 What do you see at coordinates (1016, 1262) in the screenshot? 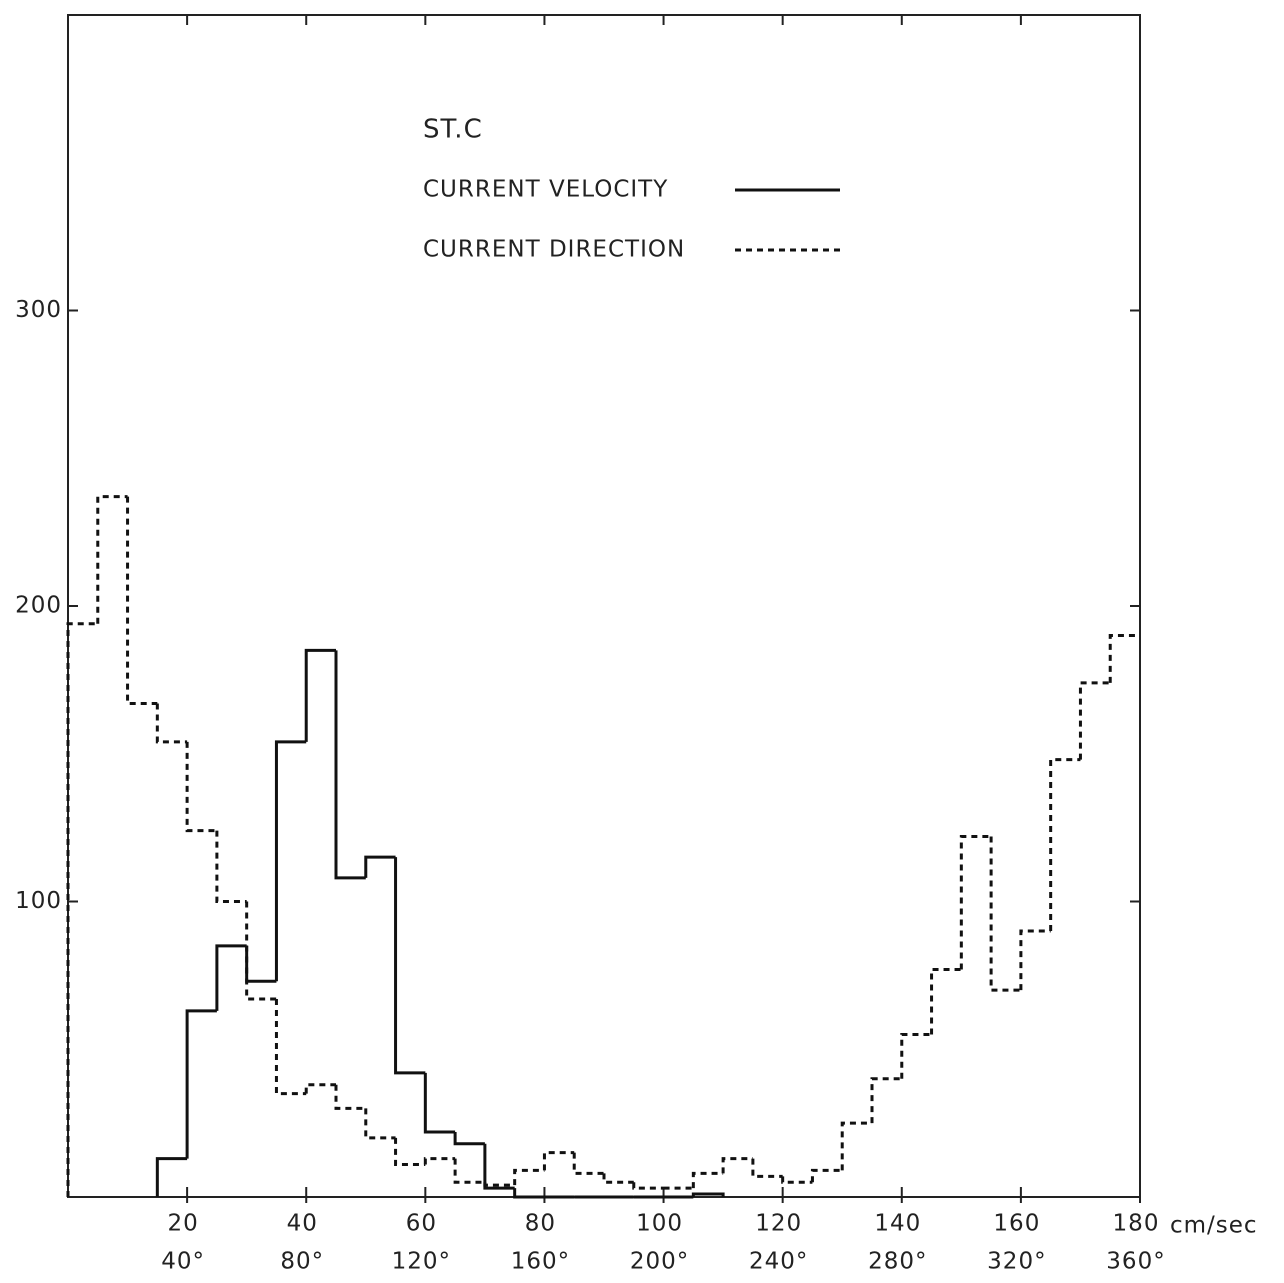
I see `x2-tick-label: 320°` at bounding box center [1016, 1262].